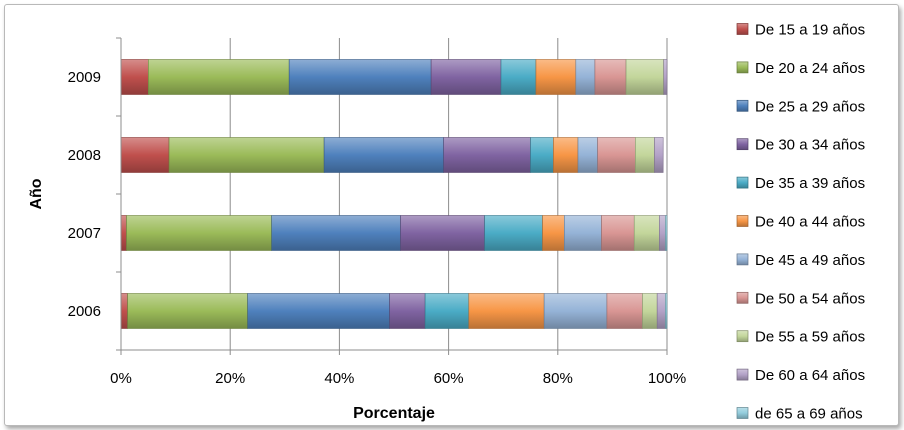 Image resolution: width=904 pixels, height=430 pixels. I want to click on y-axis-title: Año, so click(36, 193).